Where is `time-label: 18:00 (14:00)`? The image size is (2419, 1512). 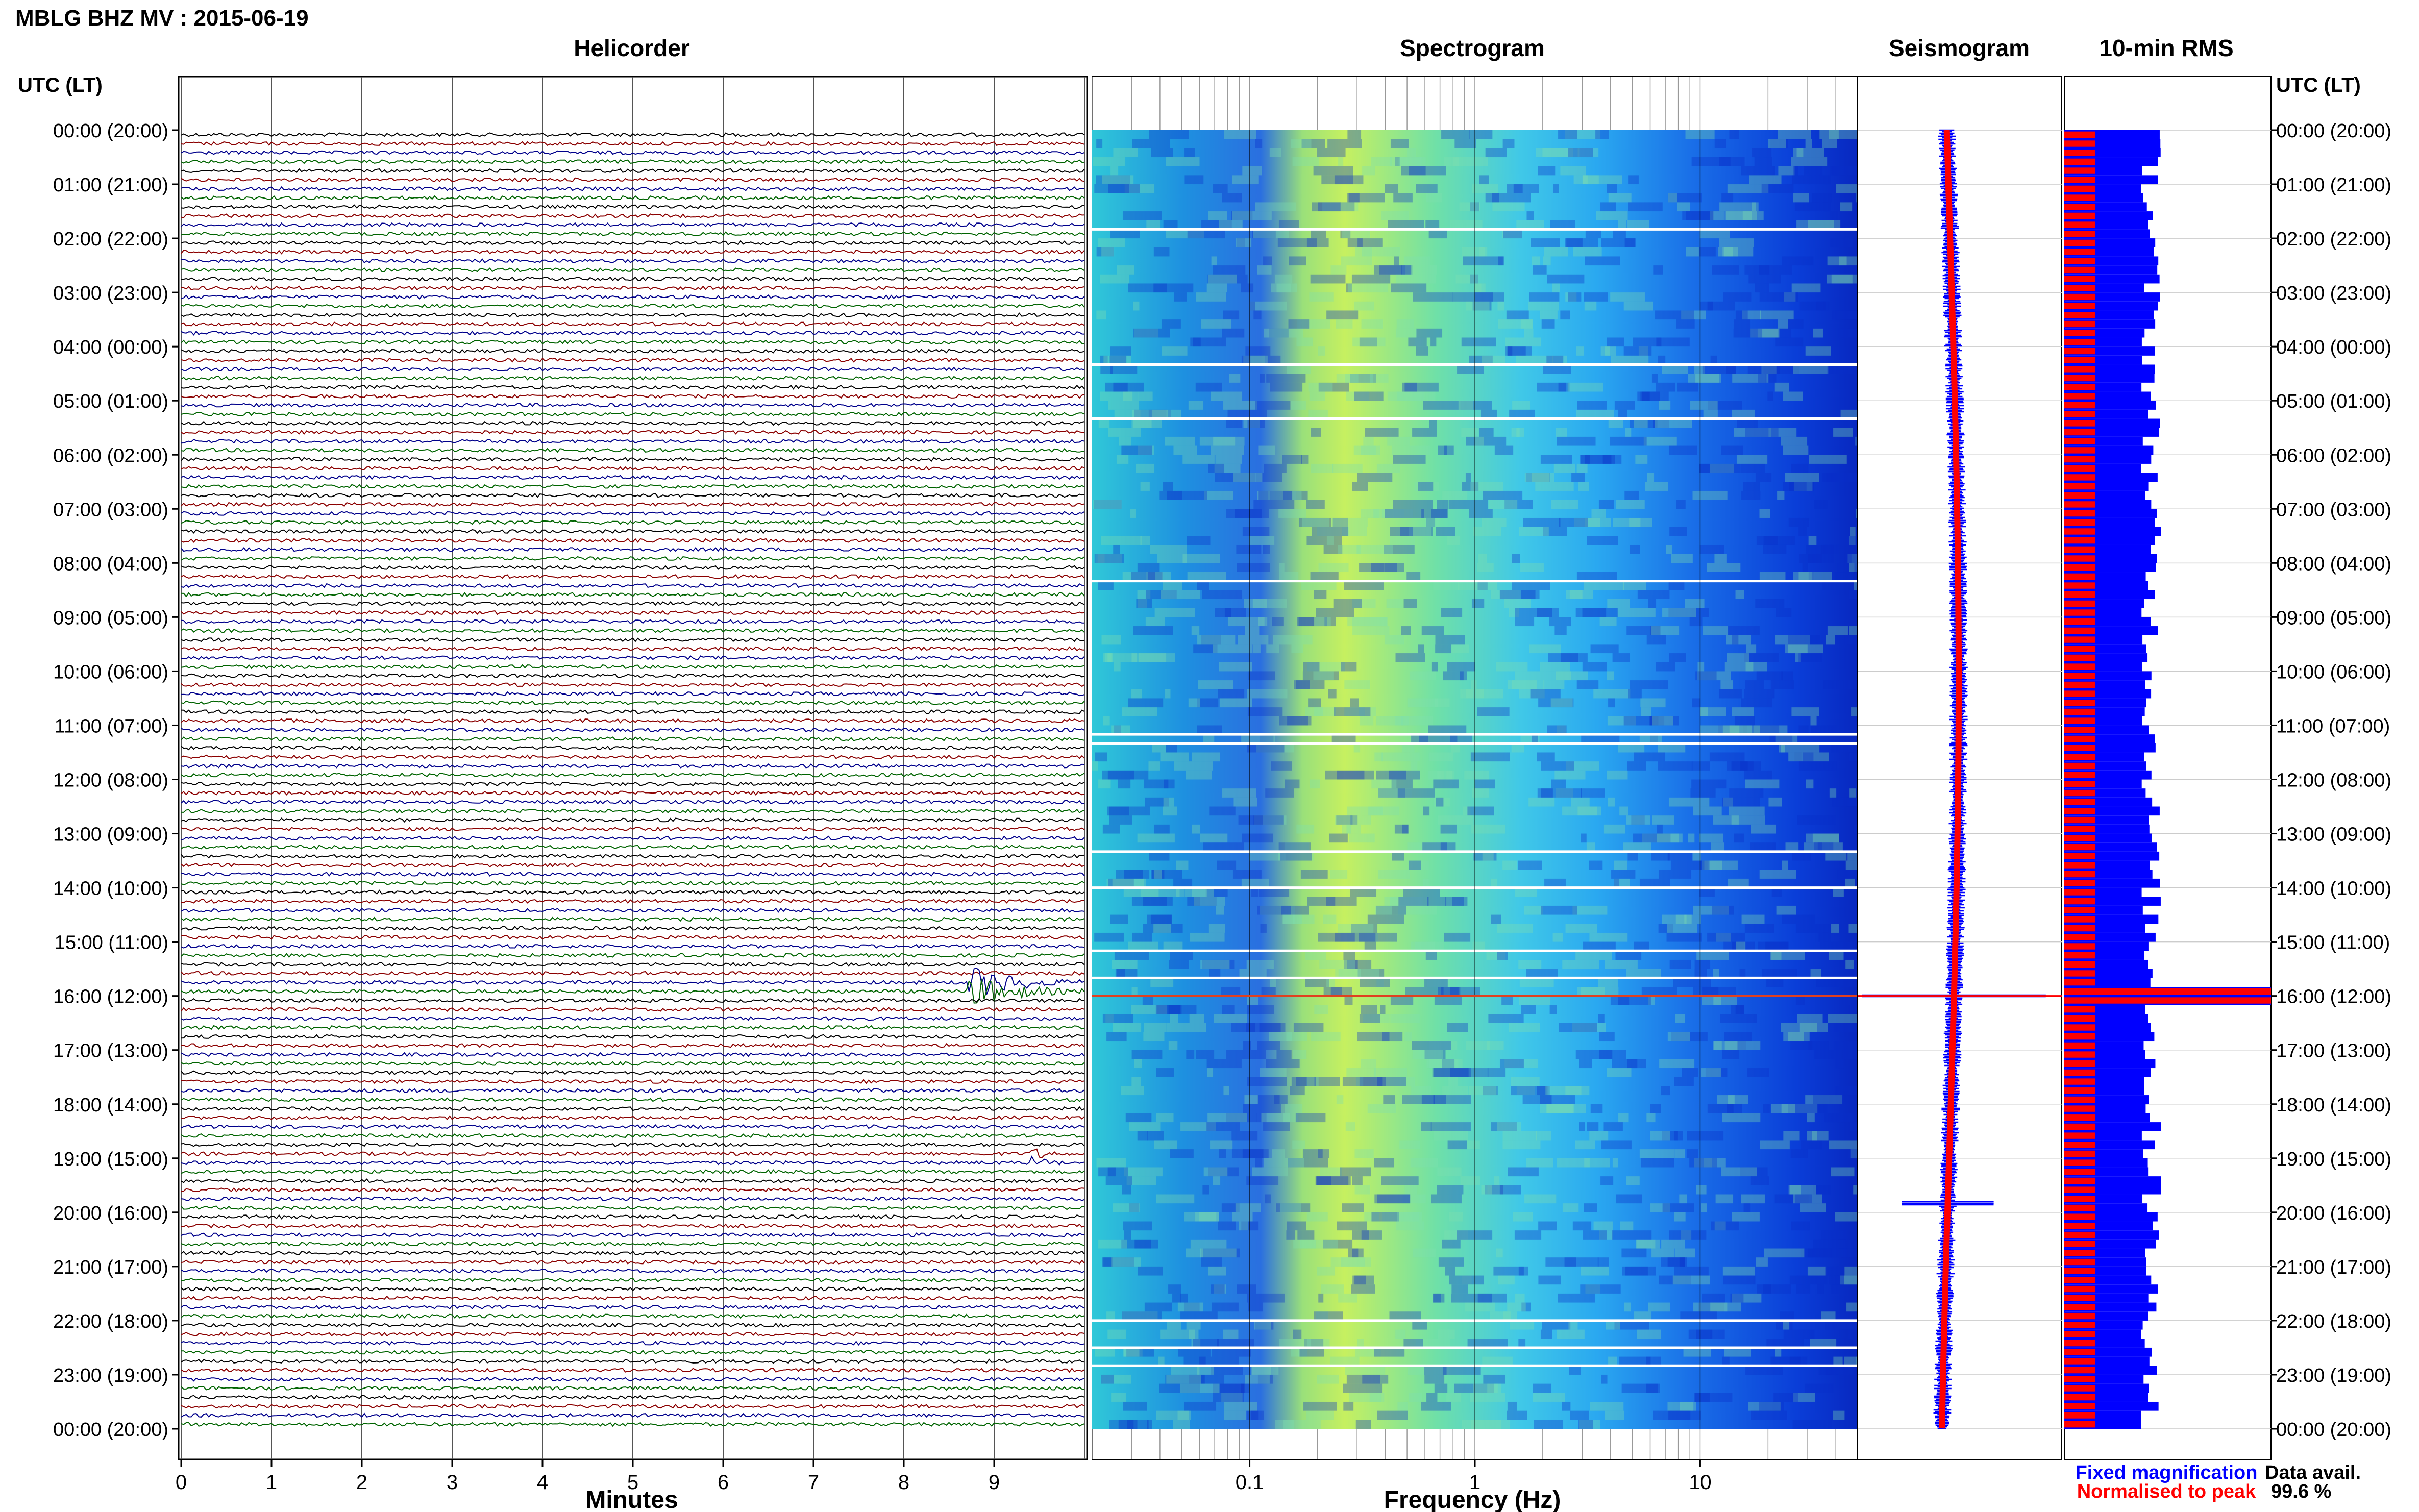
time-label: 18:00 (14:00) is located at coordinates (110, 1105).